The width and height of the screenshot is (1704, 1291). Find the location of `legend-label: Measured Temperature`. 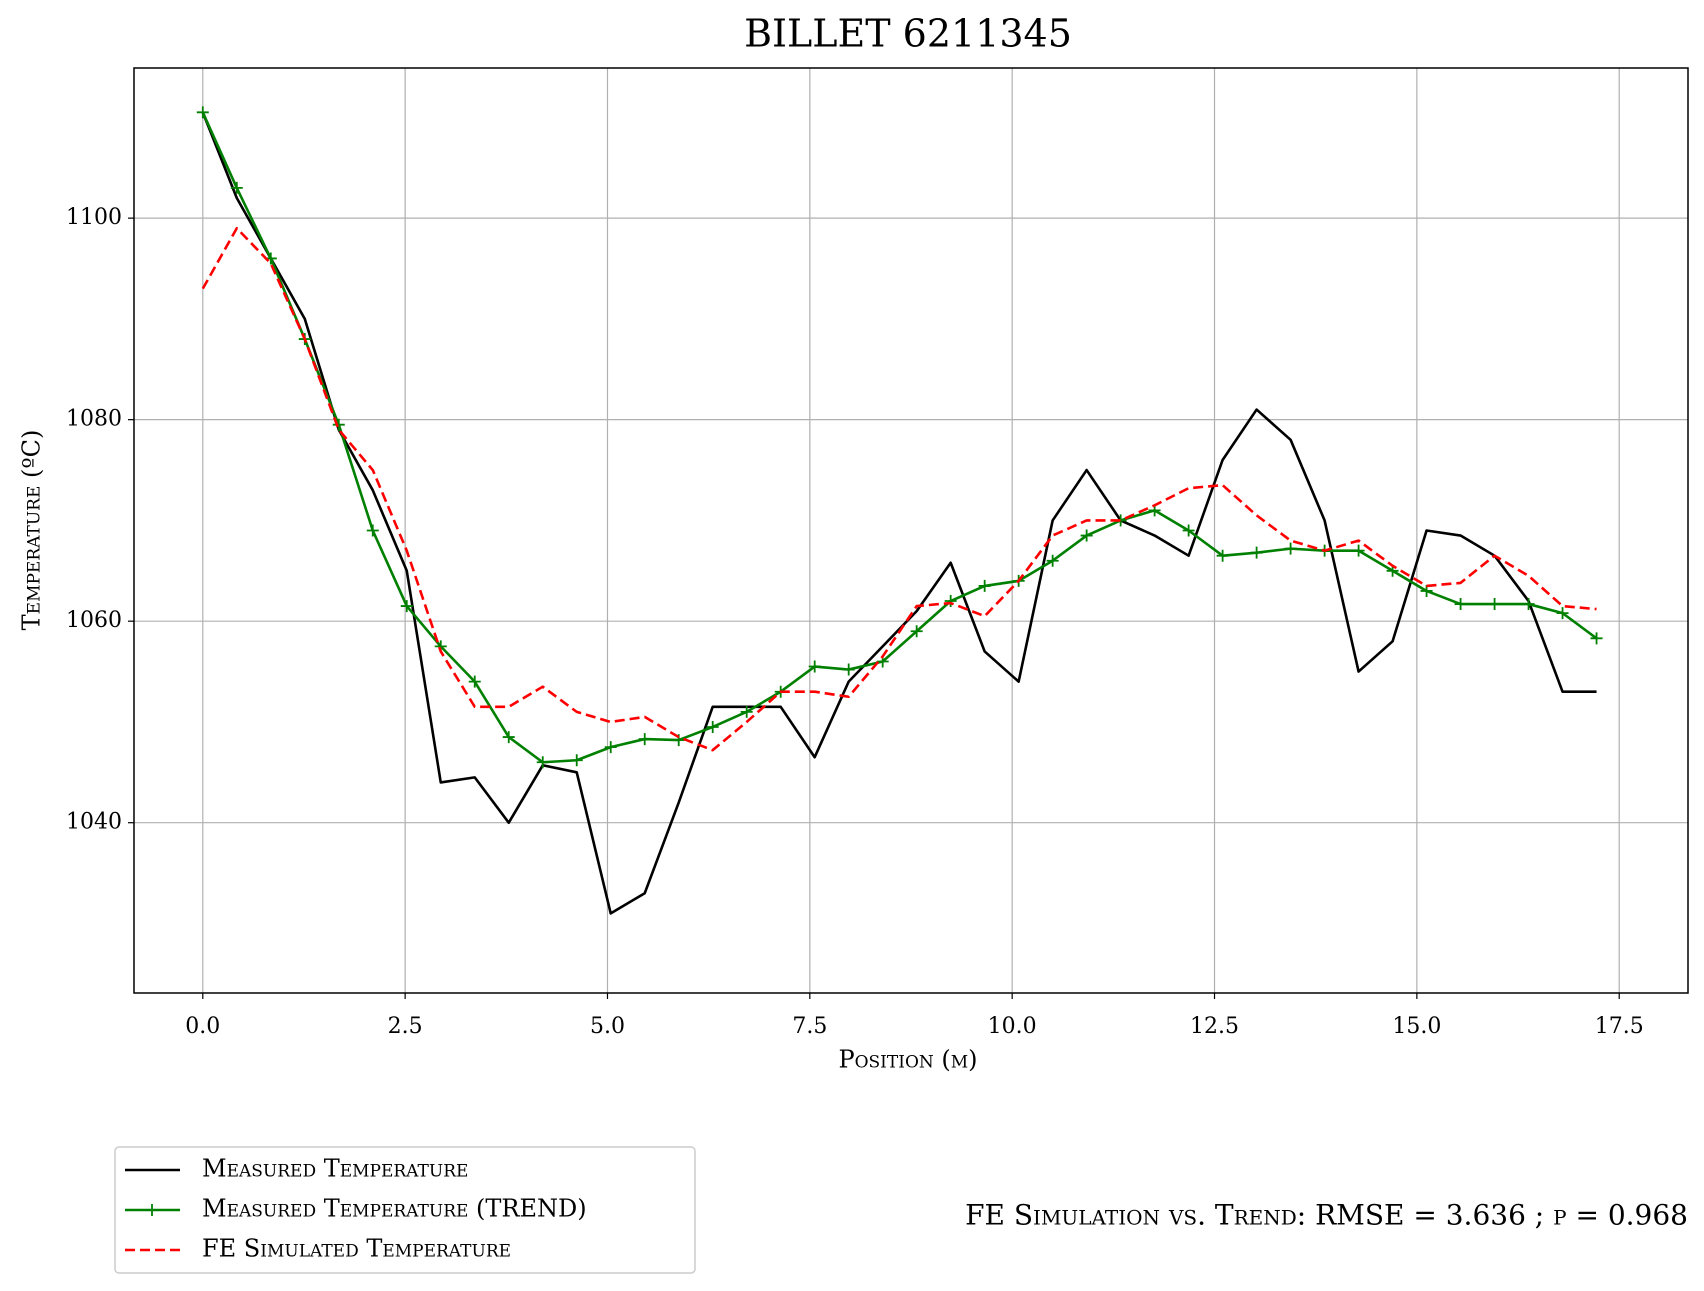

legend-label: Measured Temperature is located at coordinates (335, 1169).